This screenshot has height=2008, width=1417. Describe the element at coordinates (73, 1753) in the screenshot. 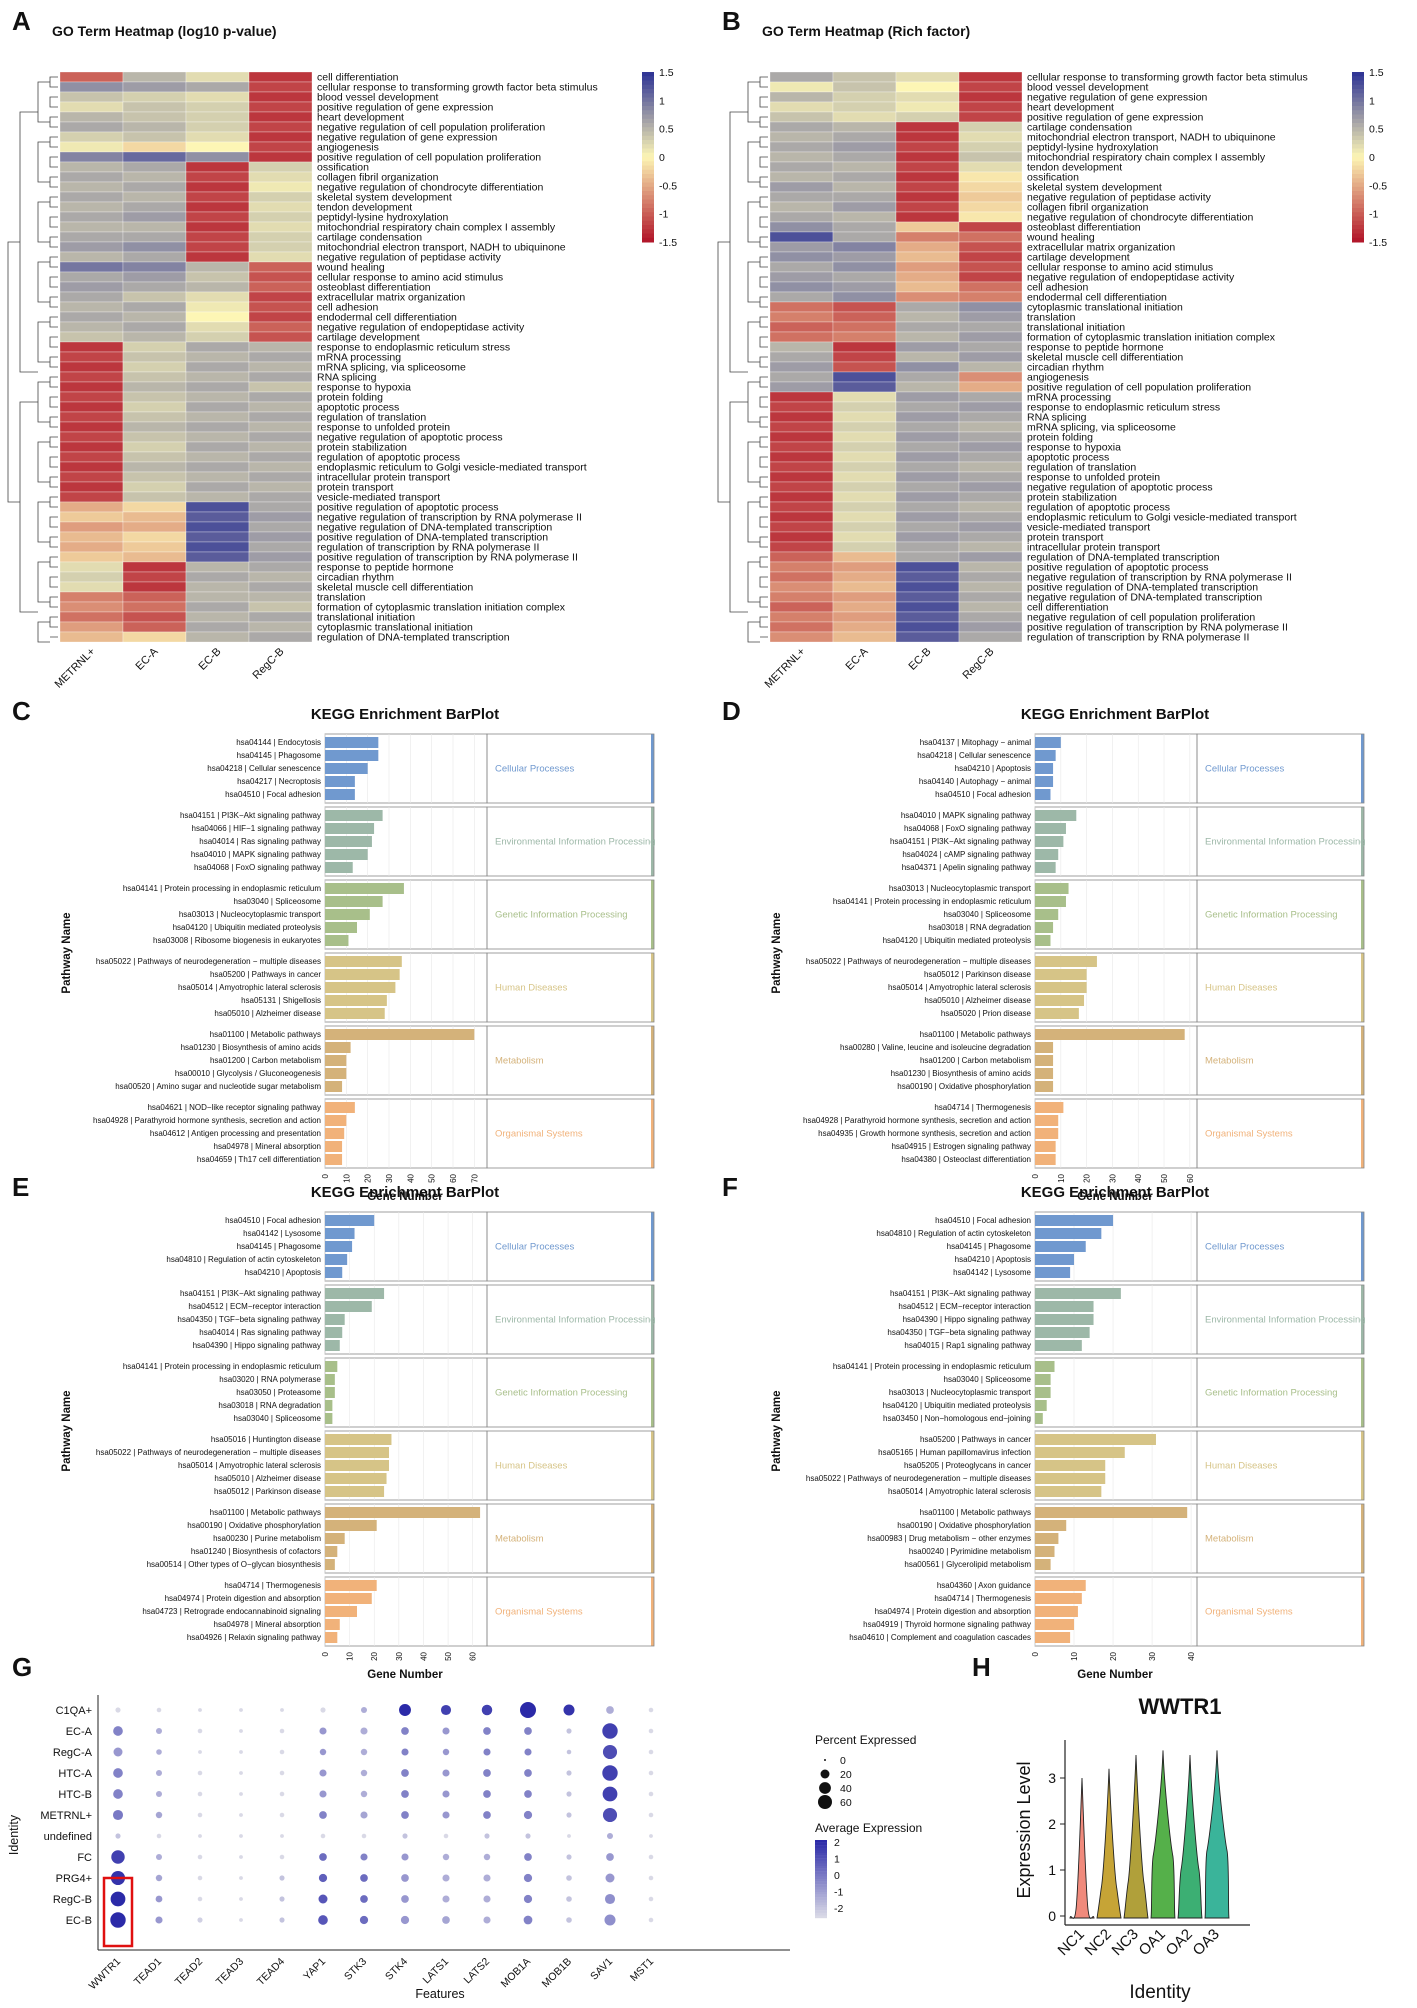

I see `identity-label: RegC-A` at that location.